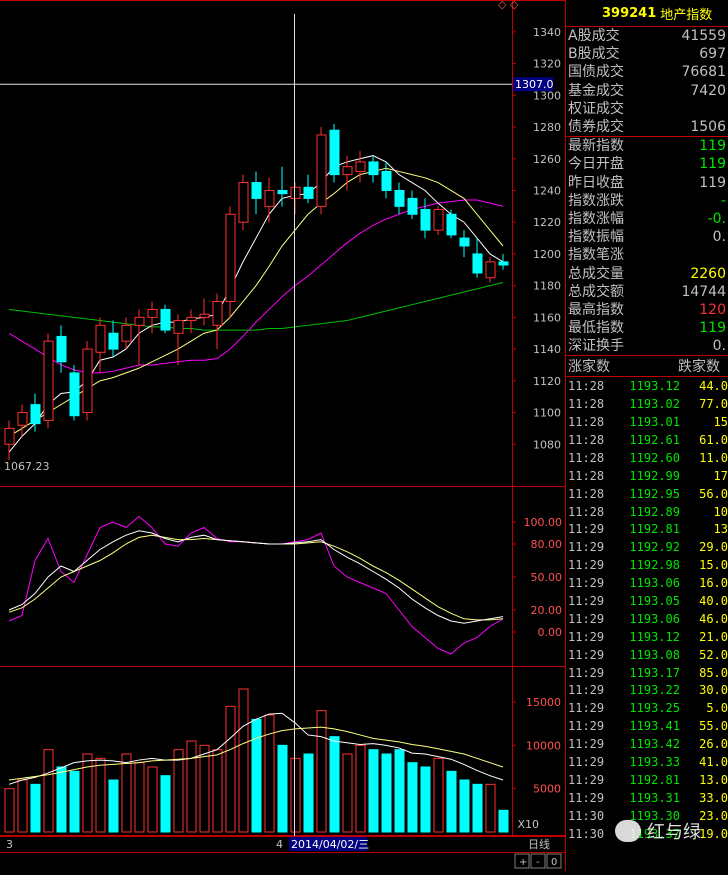  Describe the element at coordinates (596, 346) in the screenshot. I see `row-label: 深证换手` at that location.